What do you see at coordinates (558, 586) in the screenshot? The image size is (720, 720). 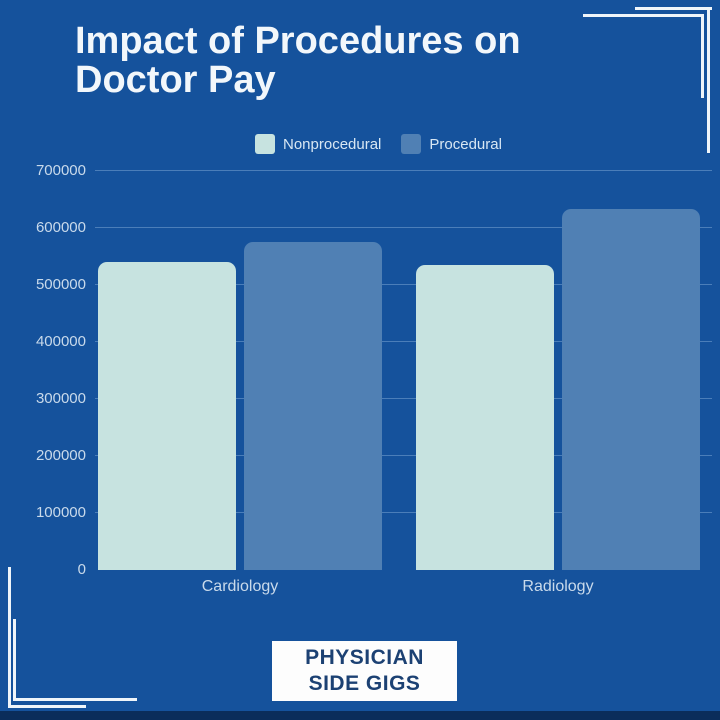 I see `x-axis-category-label: Radiology` at bounding box center [558, 586].